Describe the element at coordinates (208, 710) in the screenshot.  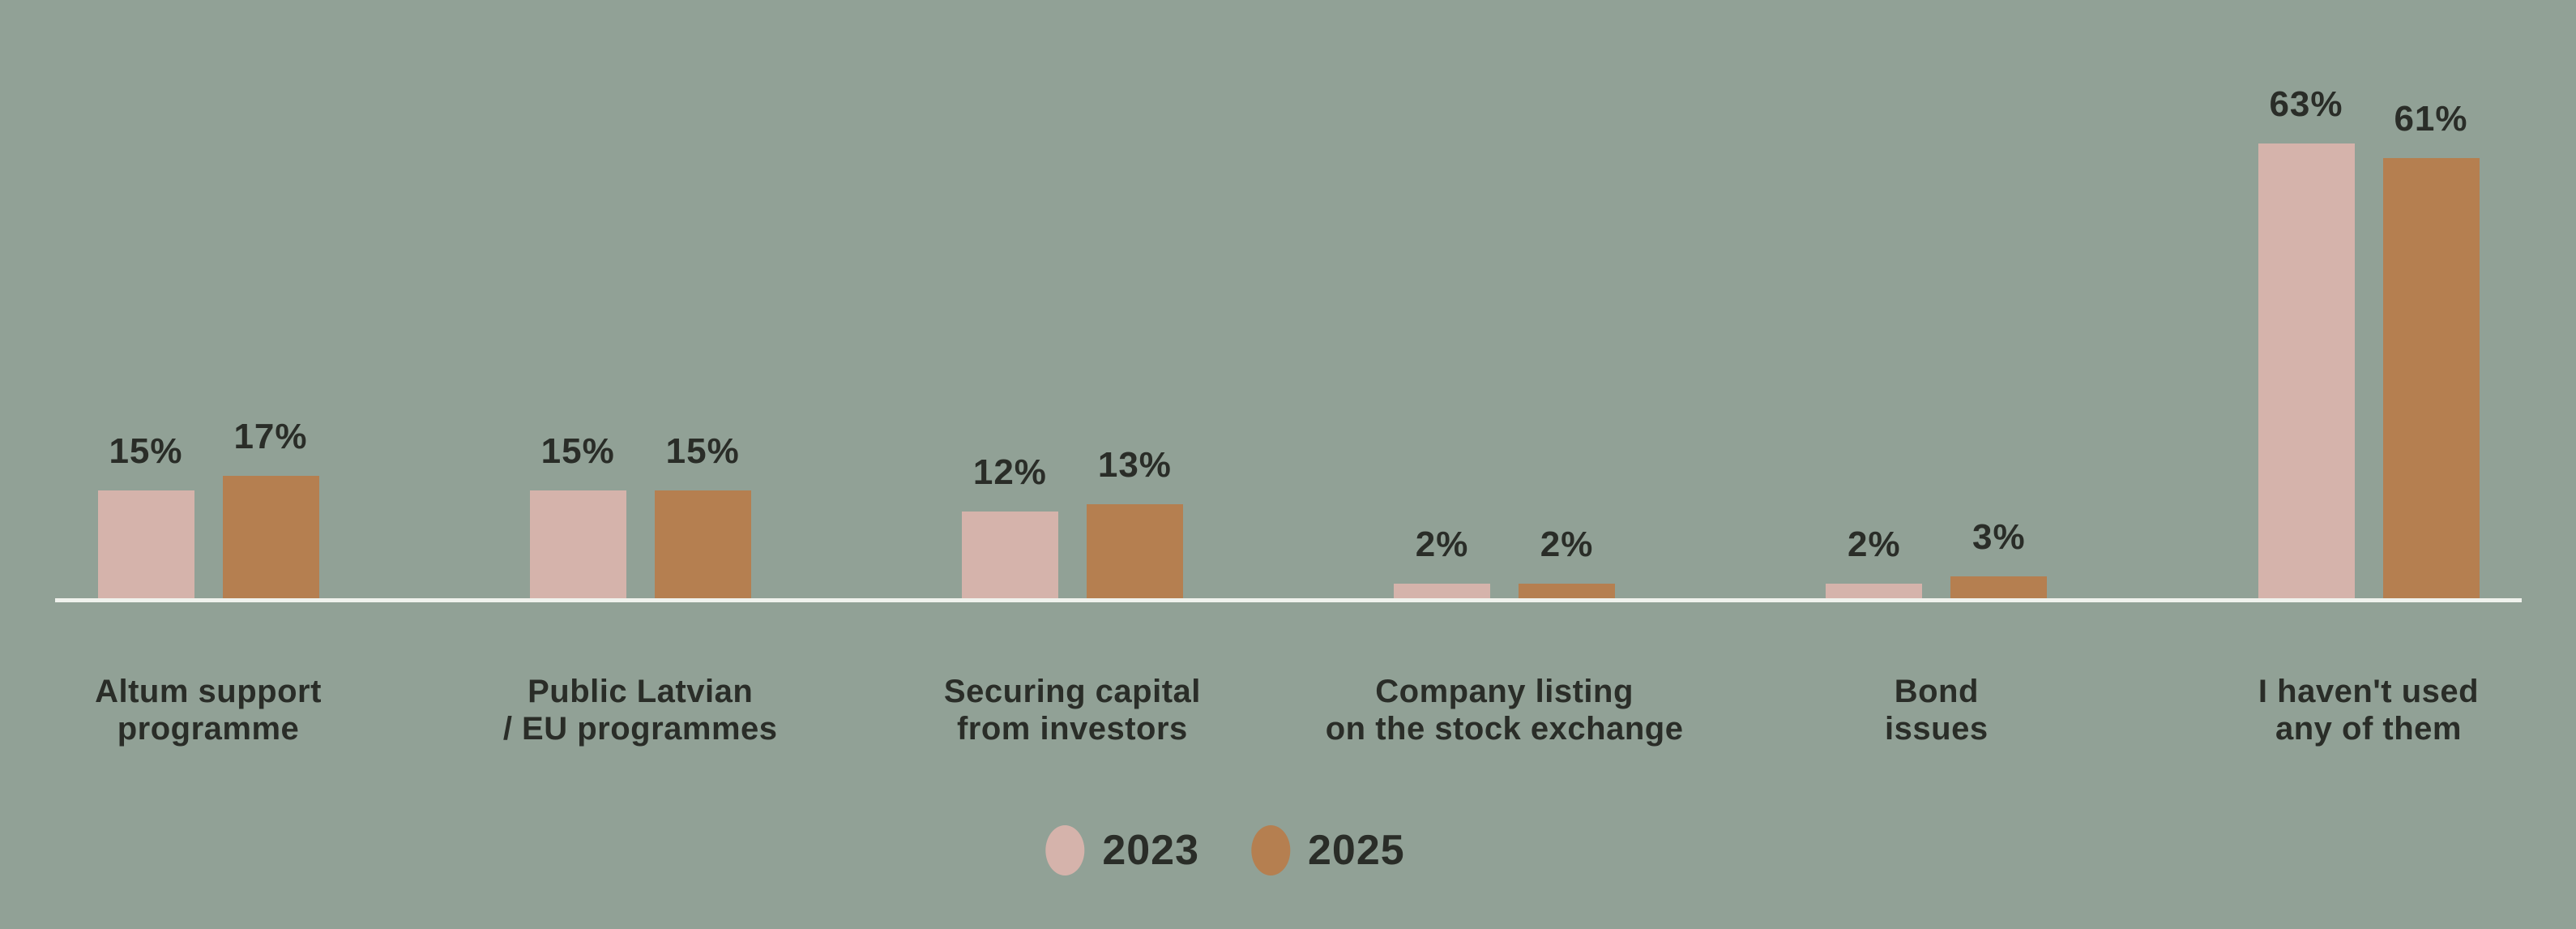
I see `category-label-1: Altum support programme` at that location.